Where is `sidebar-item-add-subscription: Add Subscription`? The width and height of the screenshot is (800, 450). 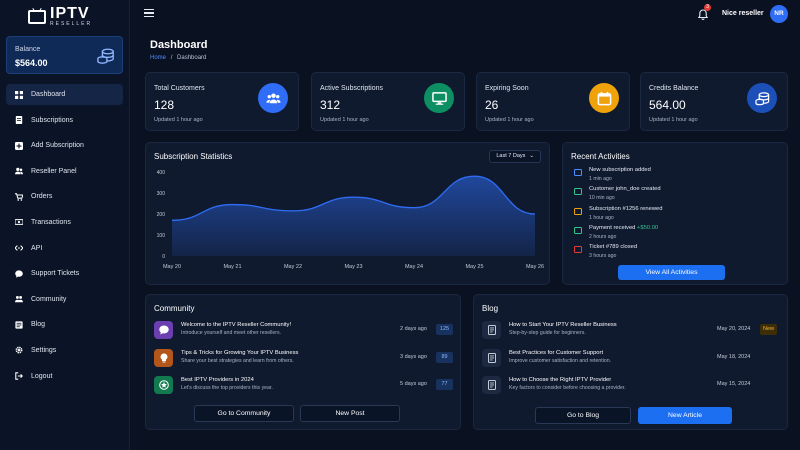
sidebar-item-add-subscription: Add Subscription is located at coordinates (64, 145).